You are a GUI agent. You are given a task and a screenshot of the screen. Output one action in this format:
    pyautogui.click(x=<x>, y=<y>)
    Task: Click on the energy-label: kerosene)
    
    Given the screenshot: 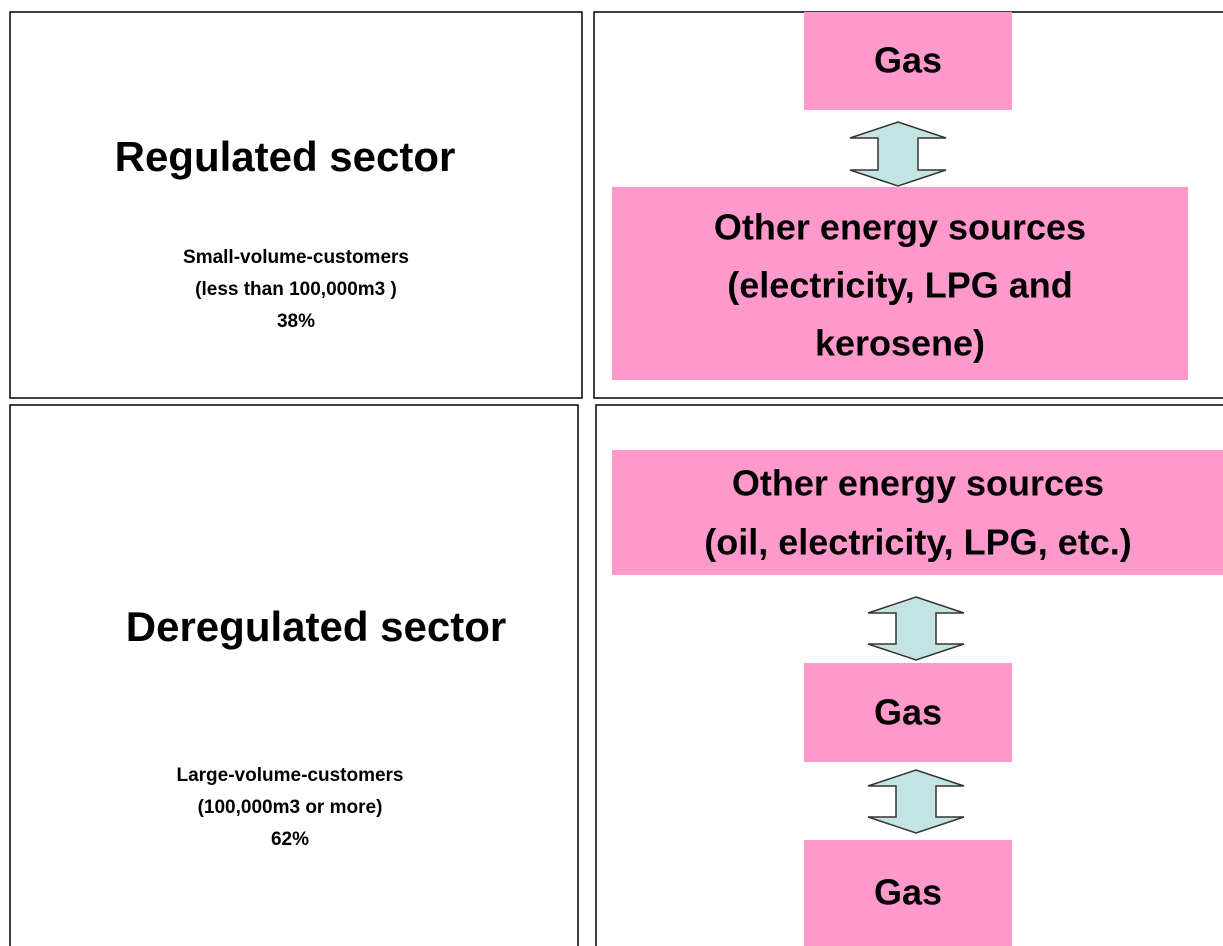 What is the action you would take?
    pyautogui.click(x=900, y=343)
    